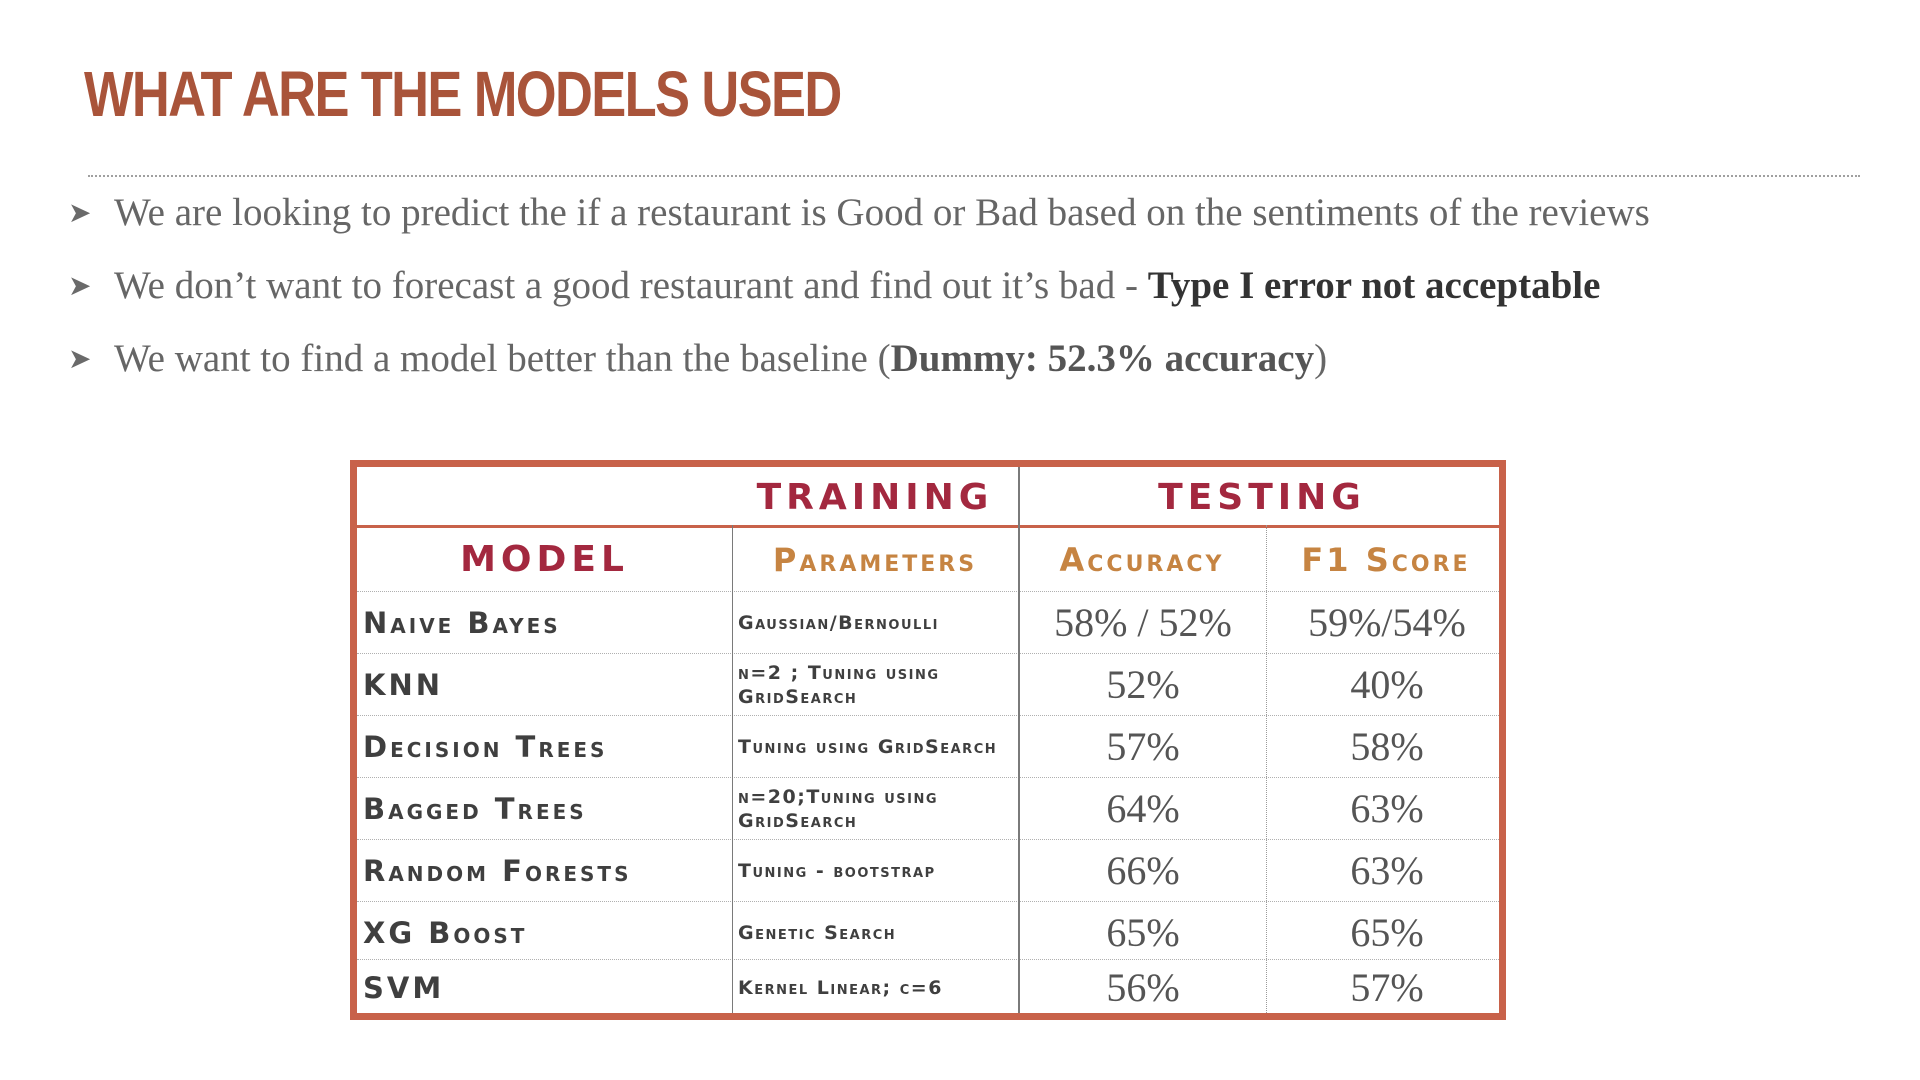  What do you see at coordinates (875, 560) in the screenshot?
I see `column-header-parameters: Parameters` at bounding box center [875, 560].